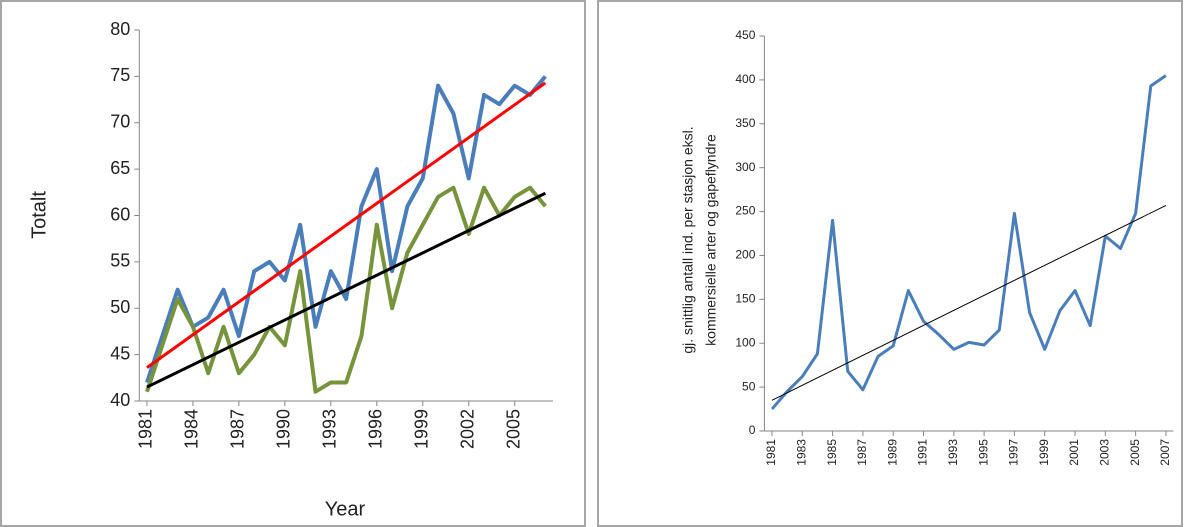 This screenshot has width=1184, height=527. What do you see at coordinates (192, 429) in the screenshot?
I see `x-tick-label: 1984` at bounding box center [192, 429].